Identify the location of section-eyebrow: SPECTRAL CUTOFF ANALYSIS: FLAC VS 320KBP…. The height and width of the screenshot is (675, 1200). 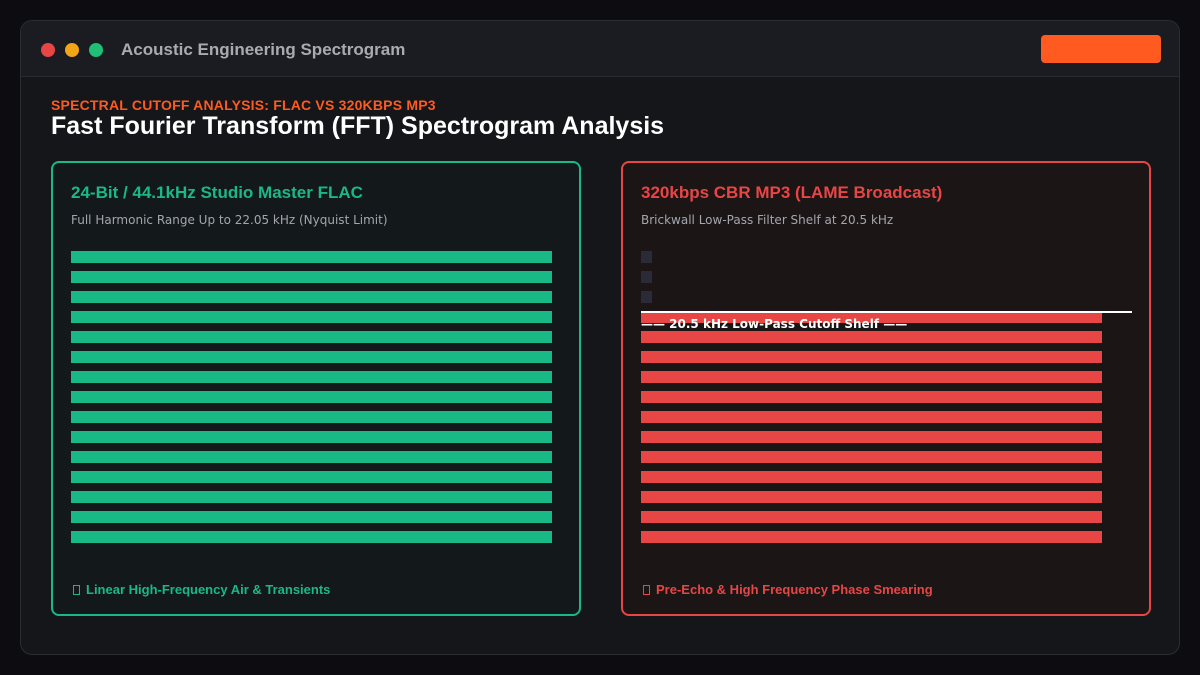
(243, 105).